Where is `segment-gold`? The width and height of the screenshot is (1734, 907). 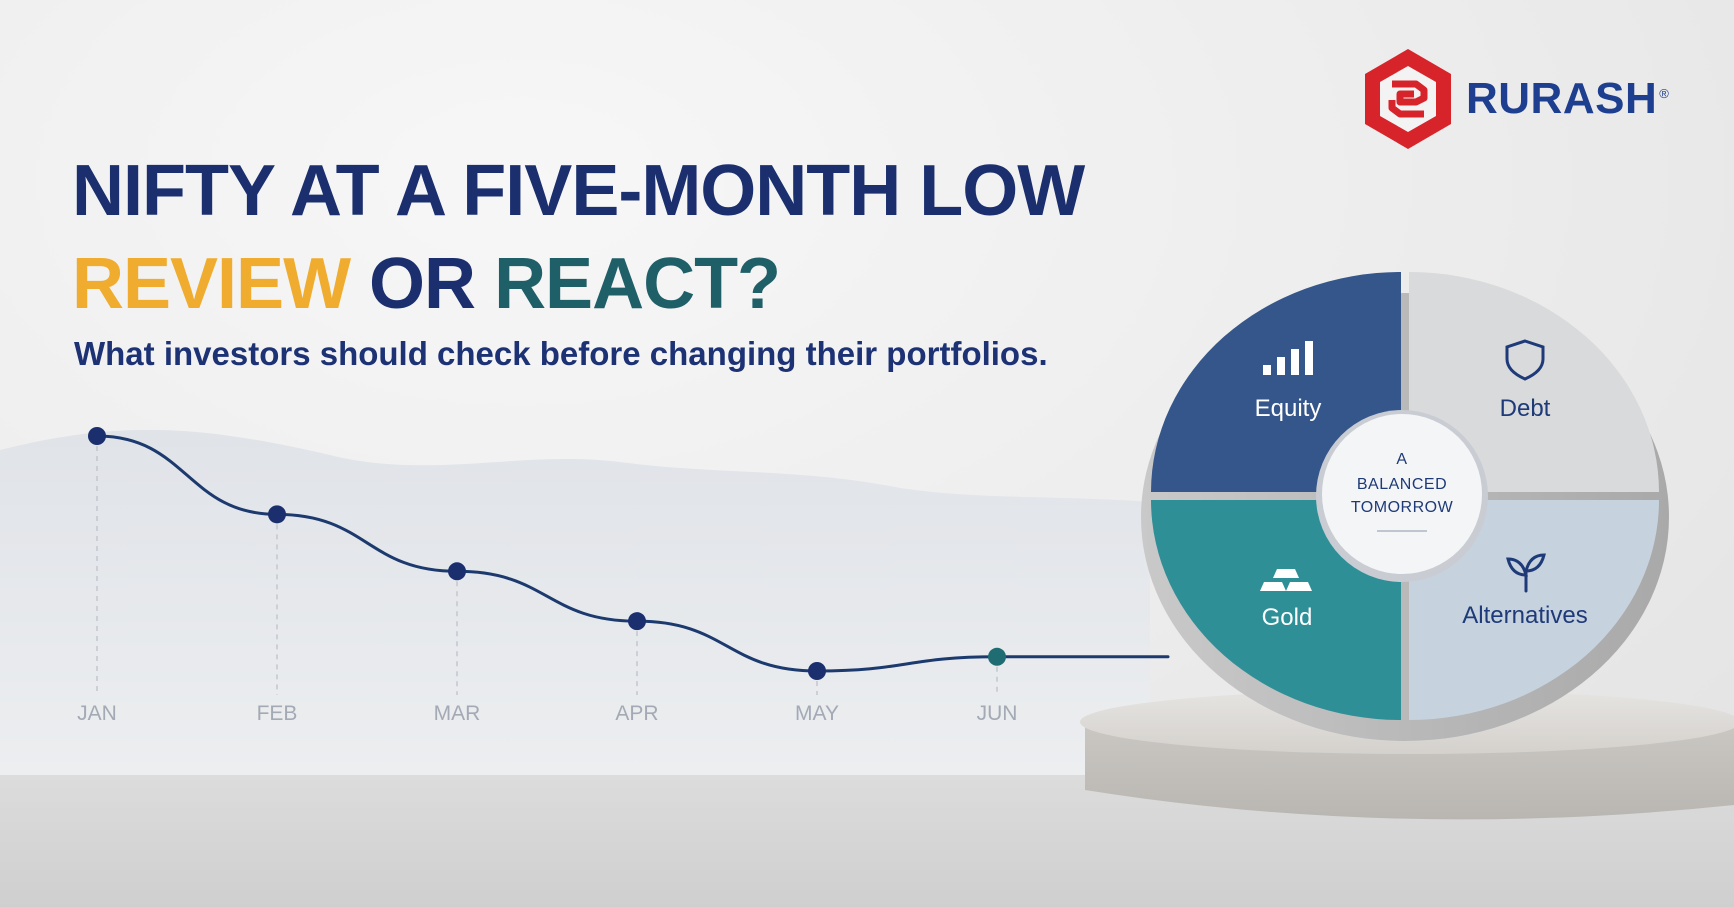
segment-gold is located at coordinates (1276, 610).